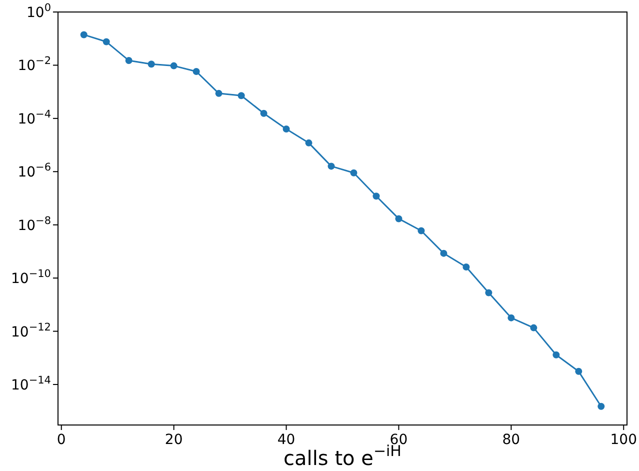 This screenshot has height=471, width=639. I want to click on y-tick-label: 10$^{−12}$, so click(31, 330).